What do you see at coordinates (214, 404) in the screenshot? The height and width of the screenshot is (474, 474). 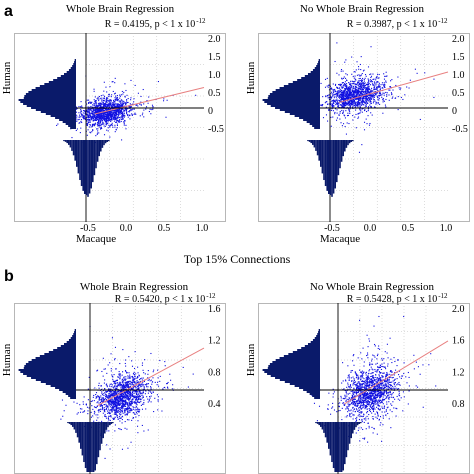 I see `y-tick-label: 0.4` at bounding box center [214, 404].